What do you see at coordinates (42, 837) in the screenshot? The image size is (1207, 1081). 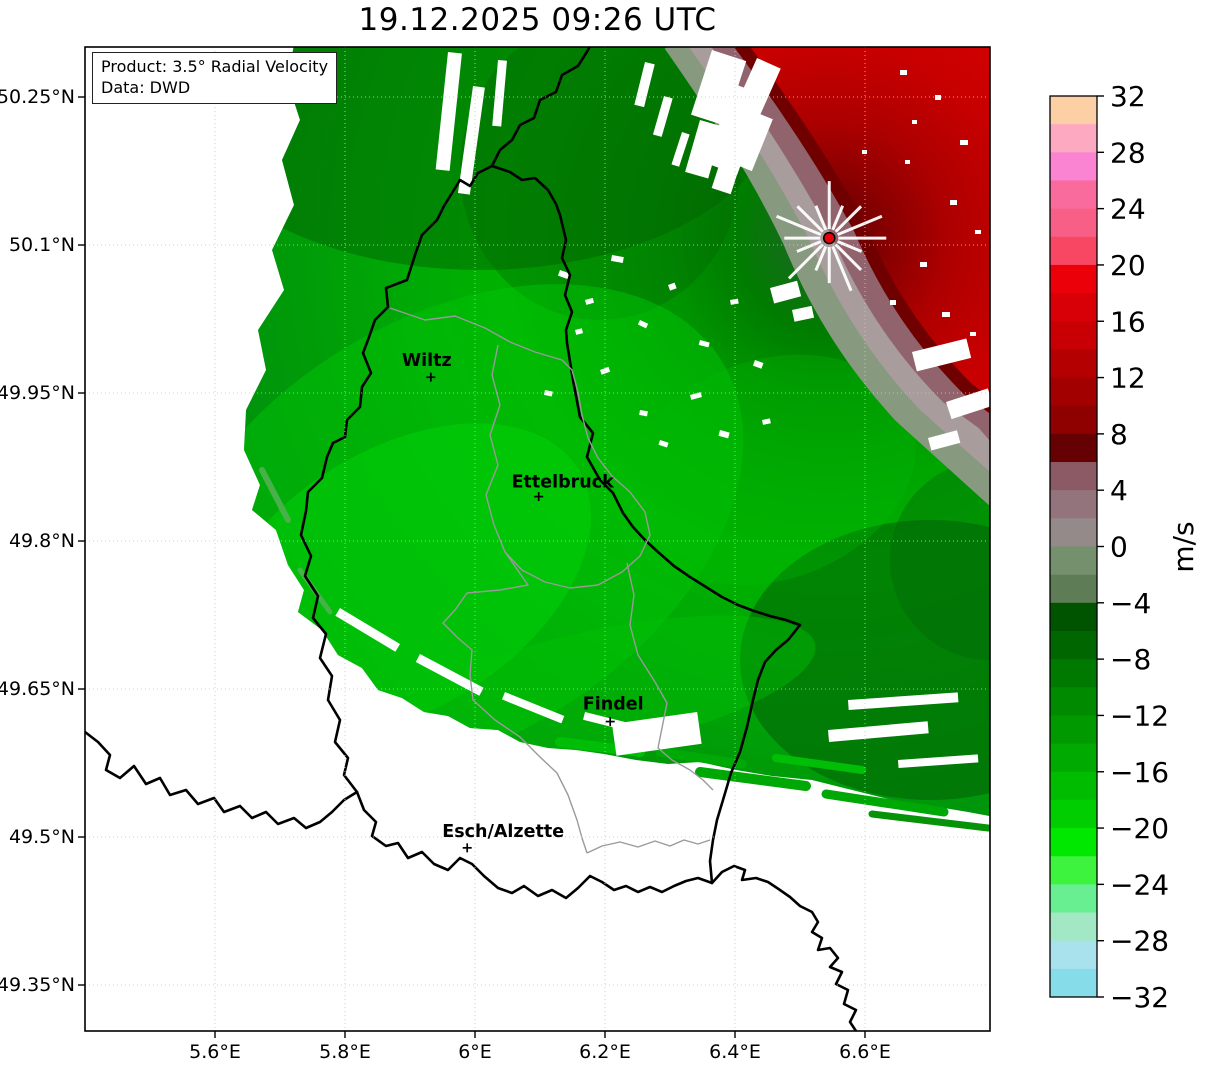 I see `y-tick-label: 49.5°N` at bounding box center [42, 837].